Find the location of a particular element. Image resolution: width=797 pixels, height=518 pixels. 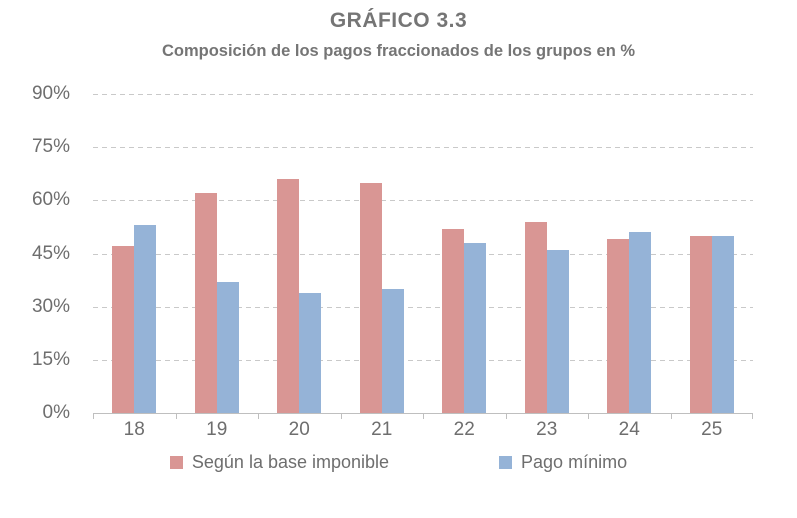

y-tick-label: 30% is located at coordinates (50, 306).